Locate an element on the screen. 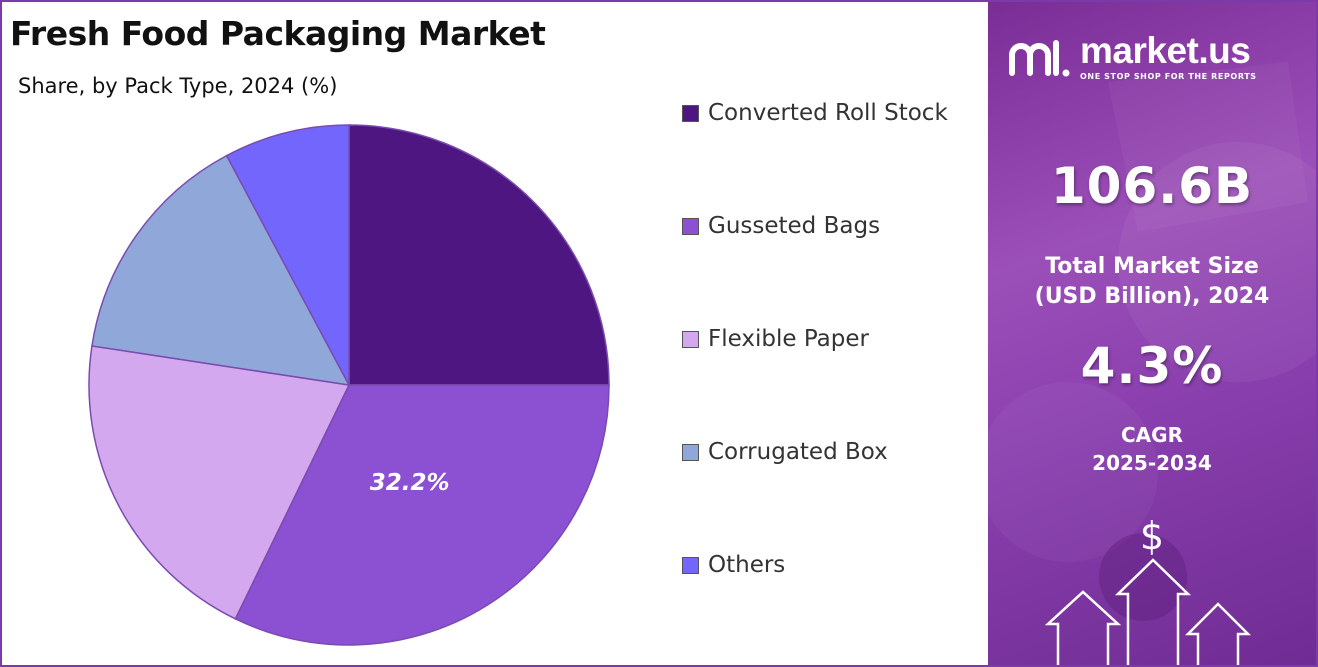 The height and width of the screenshot is (667, 1318). legend-item: Gusseted Bags is located at coordinates (781, 226).